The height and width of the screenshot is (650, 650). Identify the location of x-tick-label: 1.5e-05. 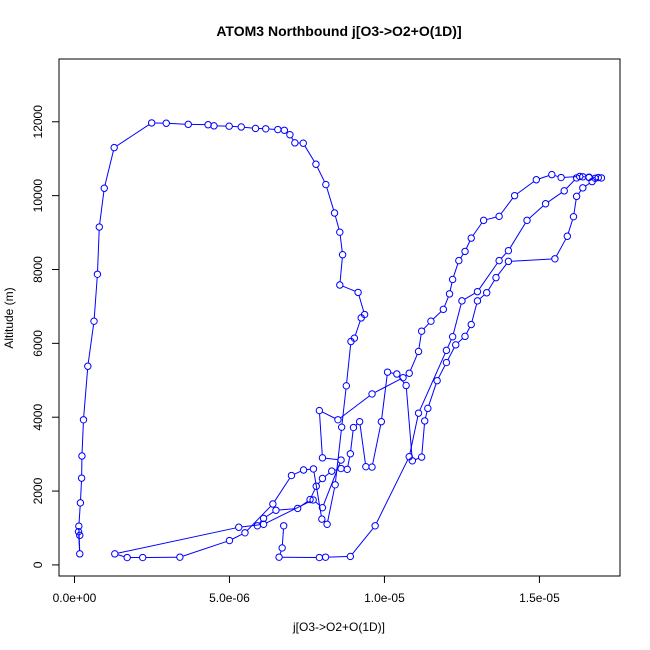
(539, 598).